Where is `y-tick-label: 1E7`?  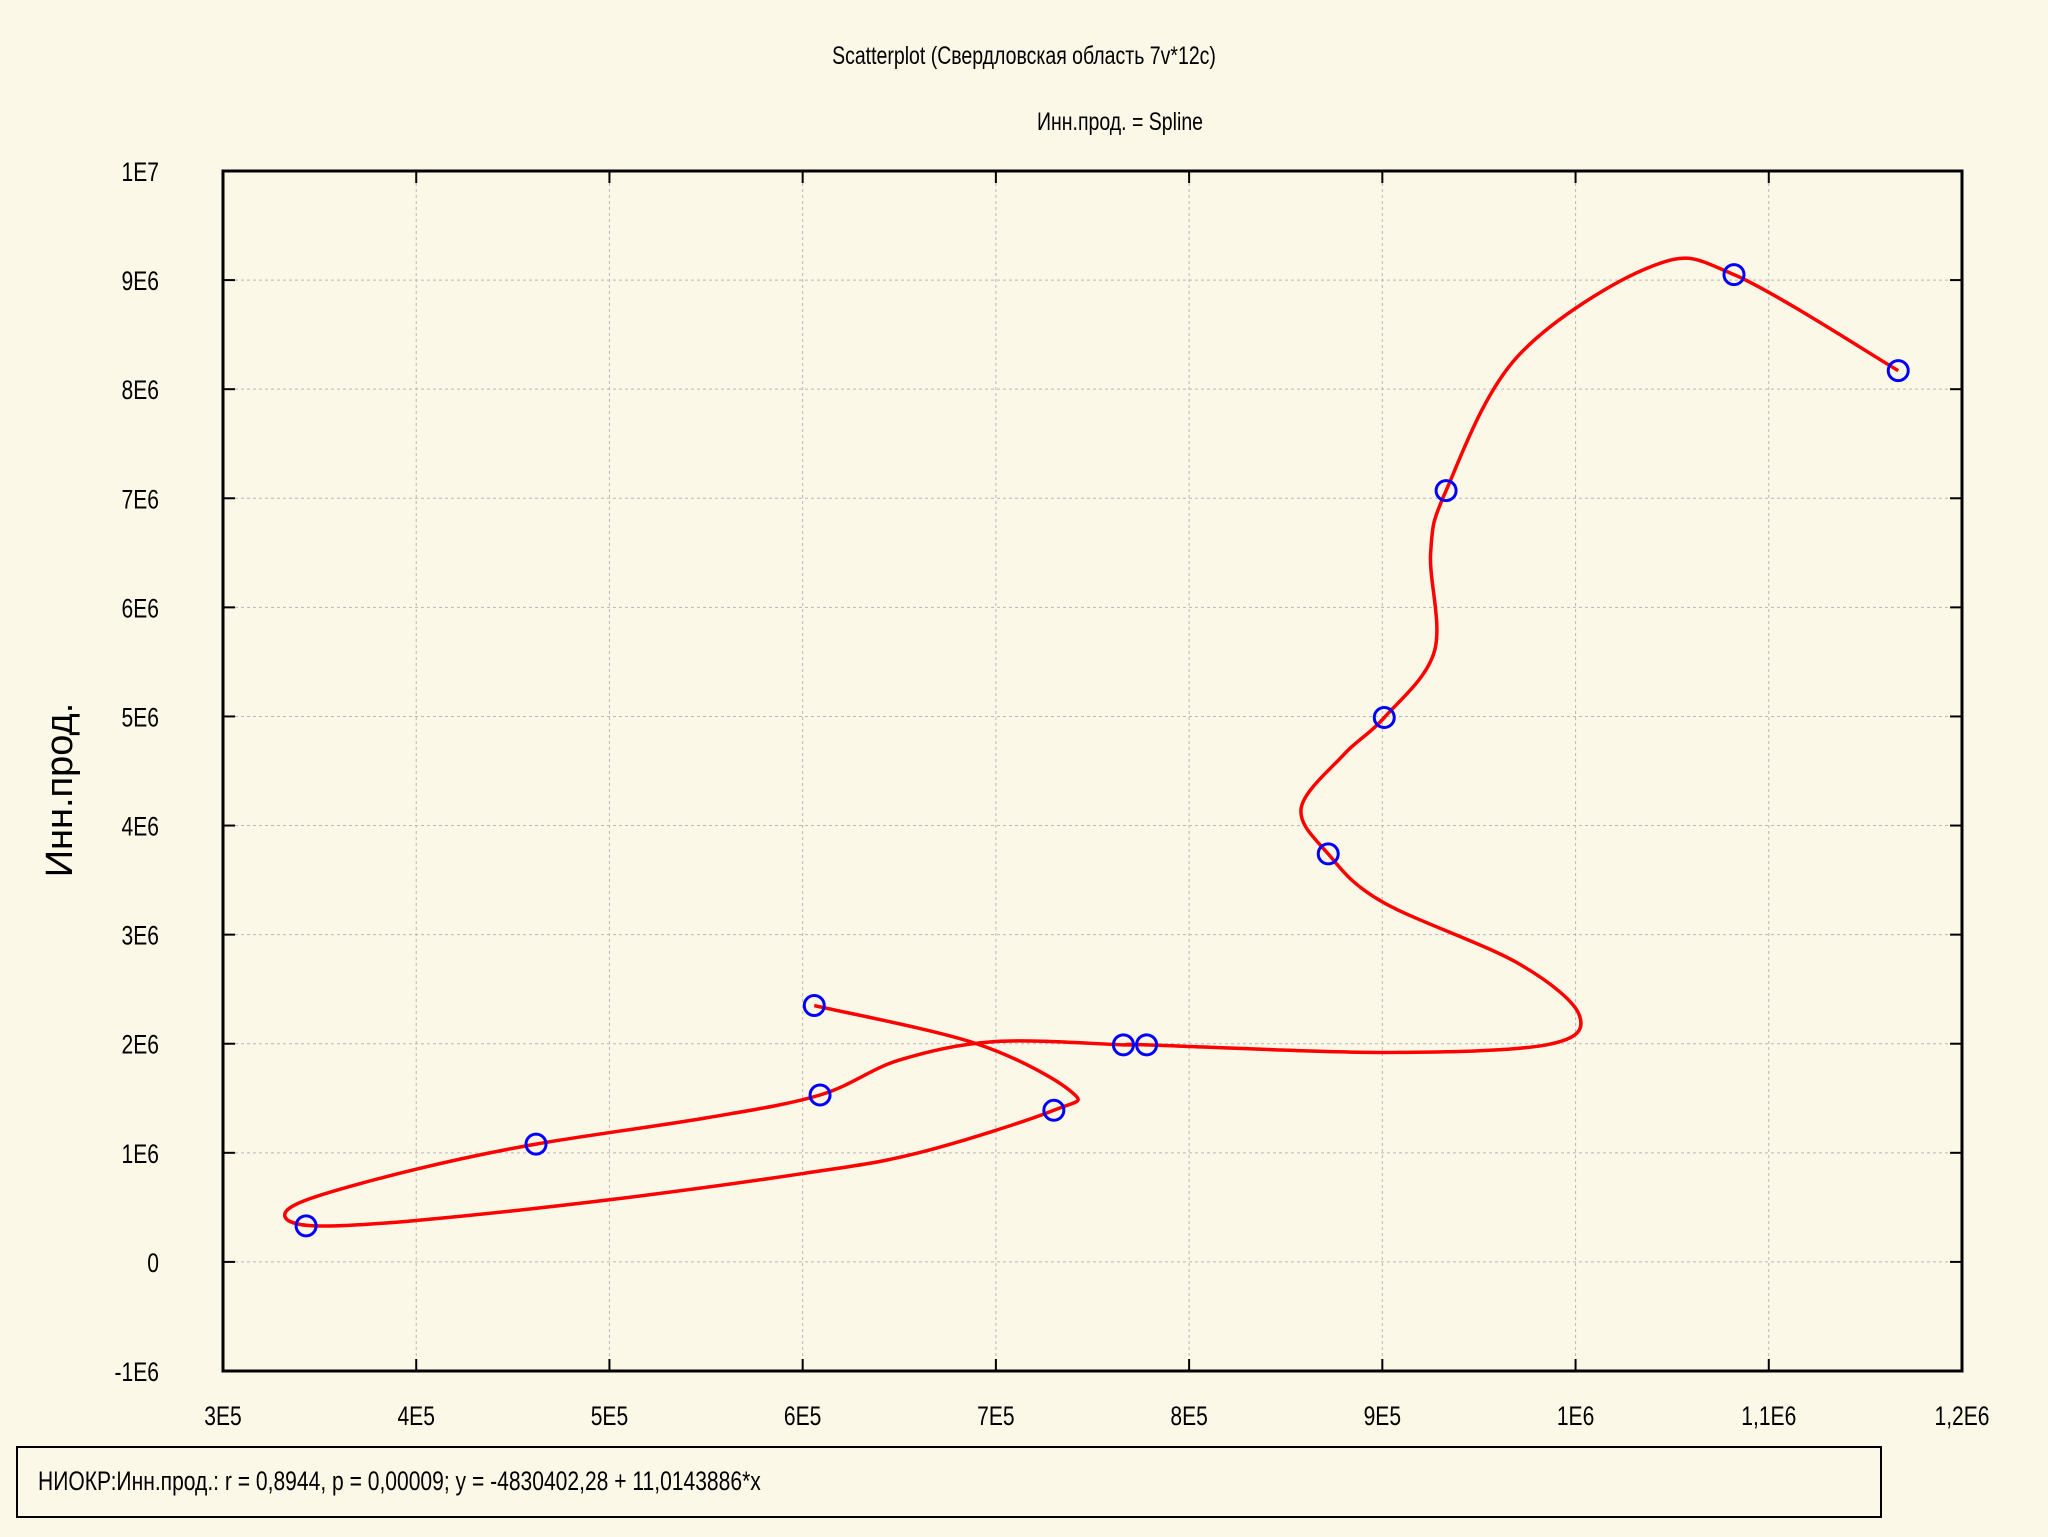 y-tick-label: 1E7 is located at coordinates (140, 173).